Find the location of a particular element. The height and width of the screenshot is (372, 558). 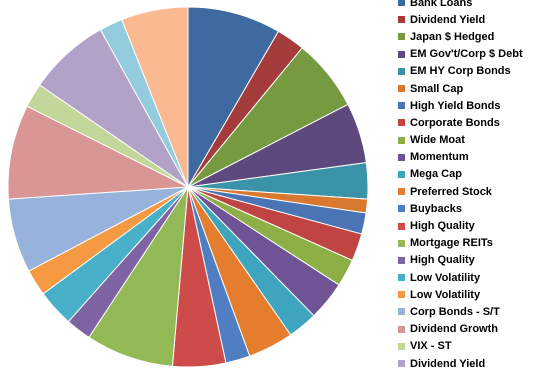

legend-item: Bank Loans is located at coordinates (478, 5).